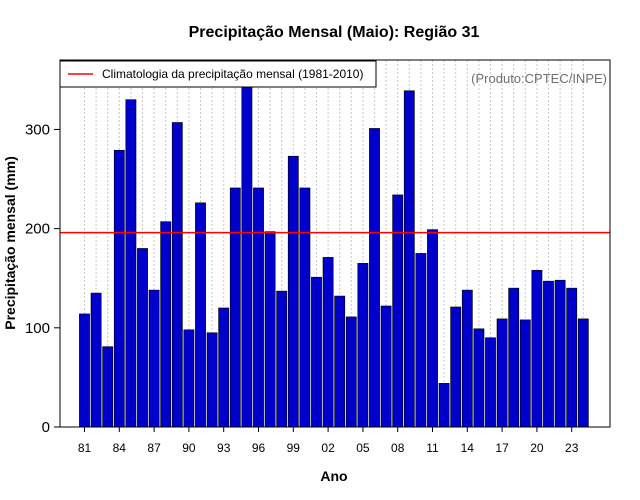  Describe the element at coordinates (10, 243) in the screenshot. I see `y-axis-title: Precipitação mensal (mm)` at that location.